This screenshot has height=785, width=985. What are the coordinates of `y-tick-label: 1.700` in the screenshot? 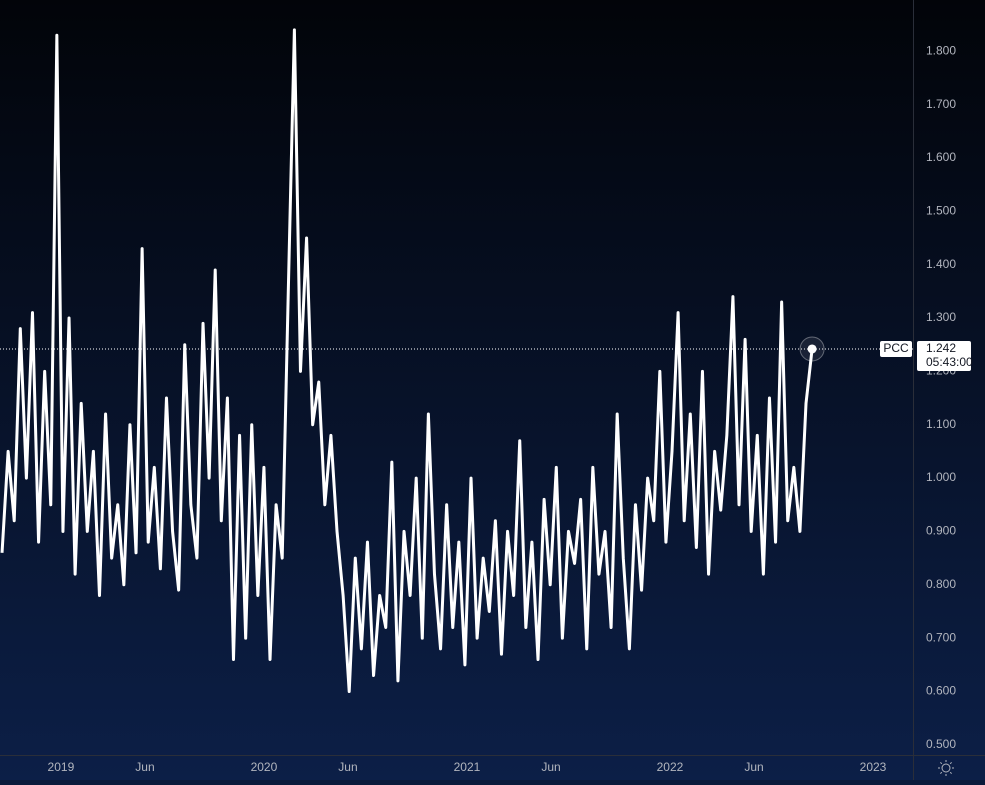 It's located at (941, 104).